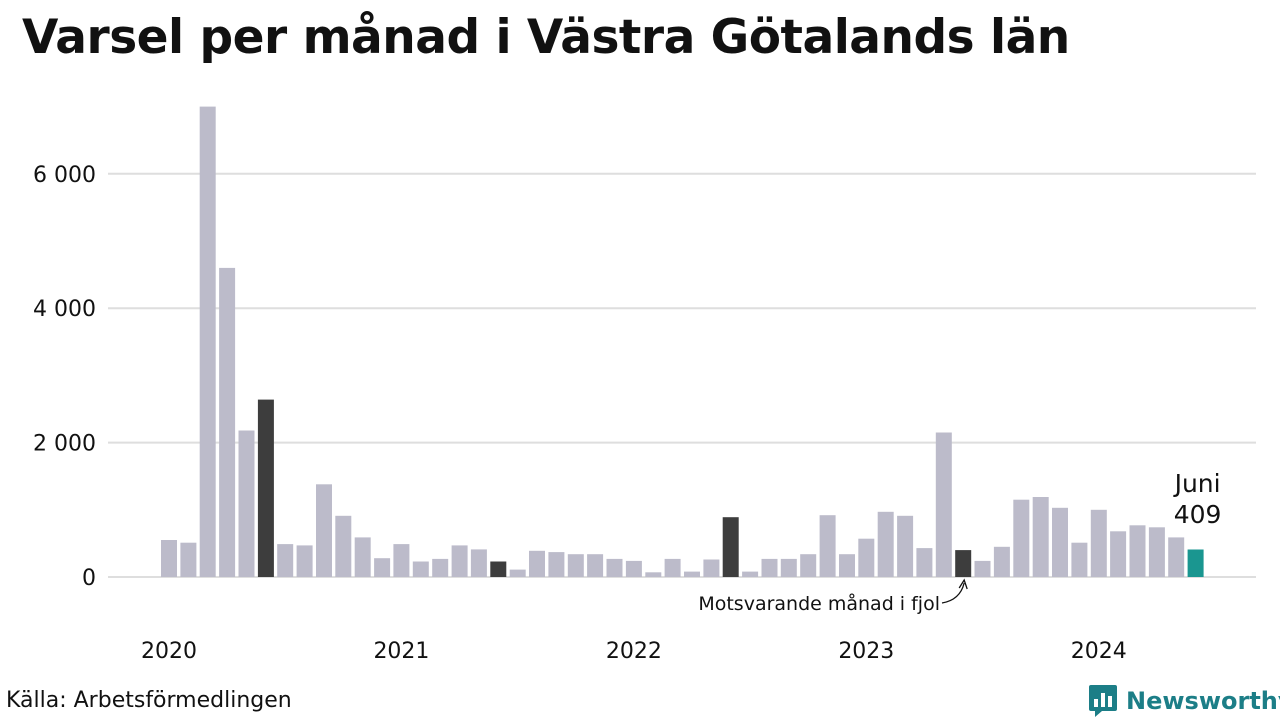  What do you see at coordinates (149, 700) in the screenshot?
I see `source-label: Källa: Arbetsförmedlingen` at bounding box center [149, 700].